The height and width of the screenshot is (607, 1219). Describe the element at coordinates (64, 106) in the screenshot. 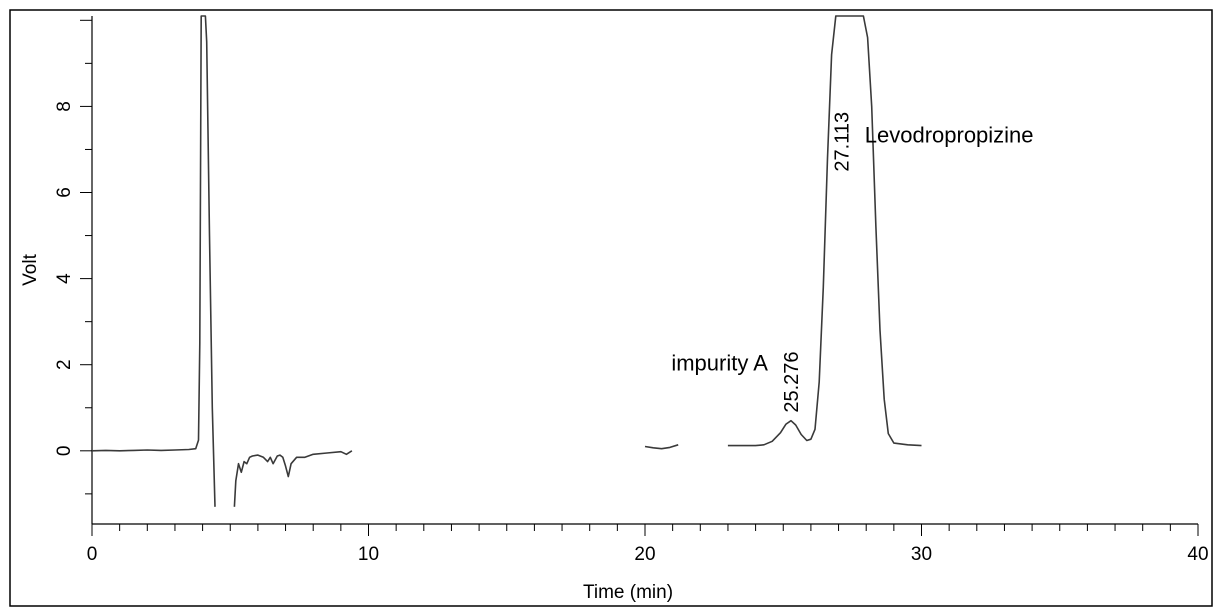

I see `y-tick-label: 8` at that location.